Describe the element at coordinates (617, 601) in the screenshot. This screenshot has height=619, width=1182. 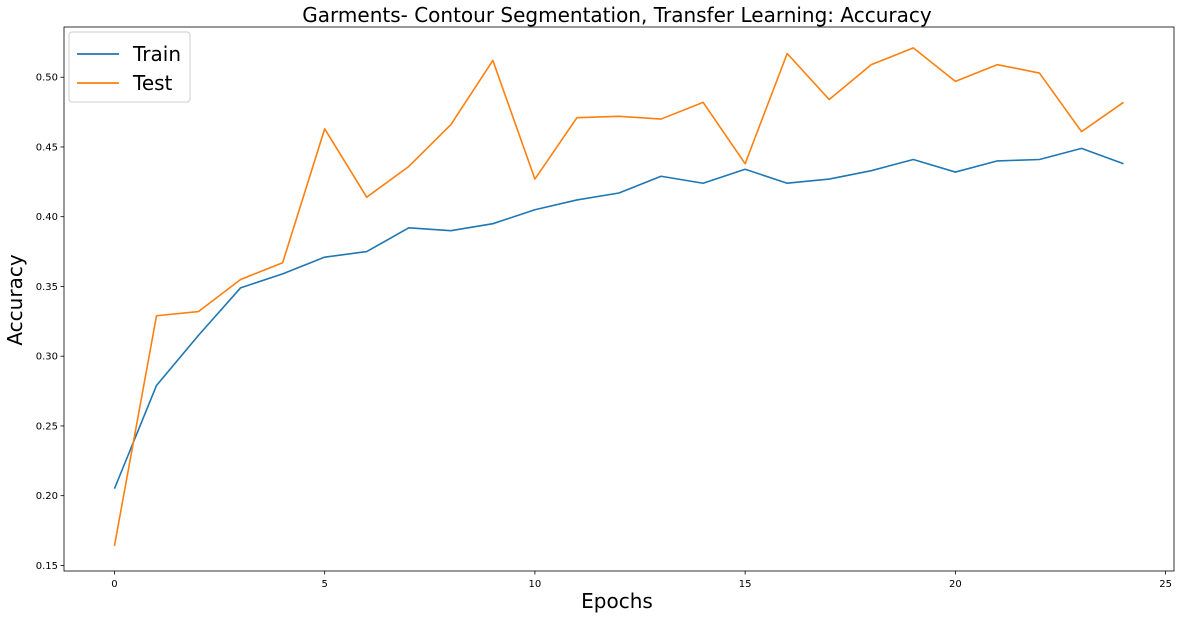
I see `x-axis-label: Epochs` at that location.